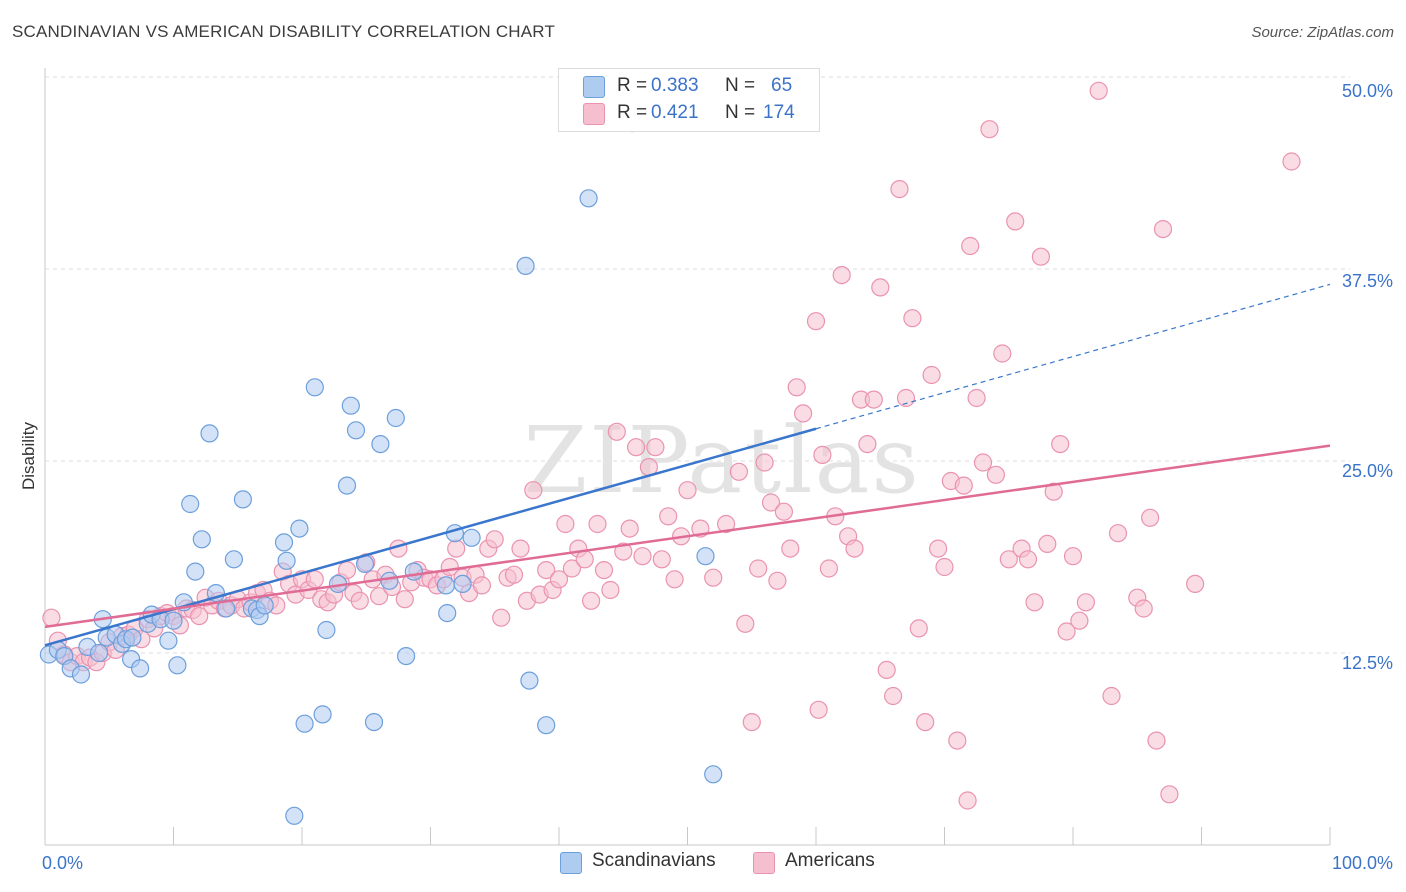  What do you see at coordinates (721, 460) in the screenshot?
I see `watermark: ZIPatlas` at bounding box center [721, 460].